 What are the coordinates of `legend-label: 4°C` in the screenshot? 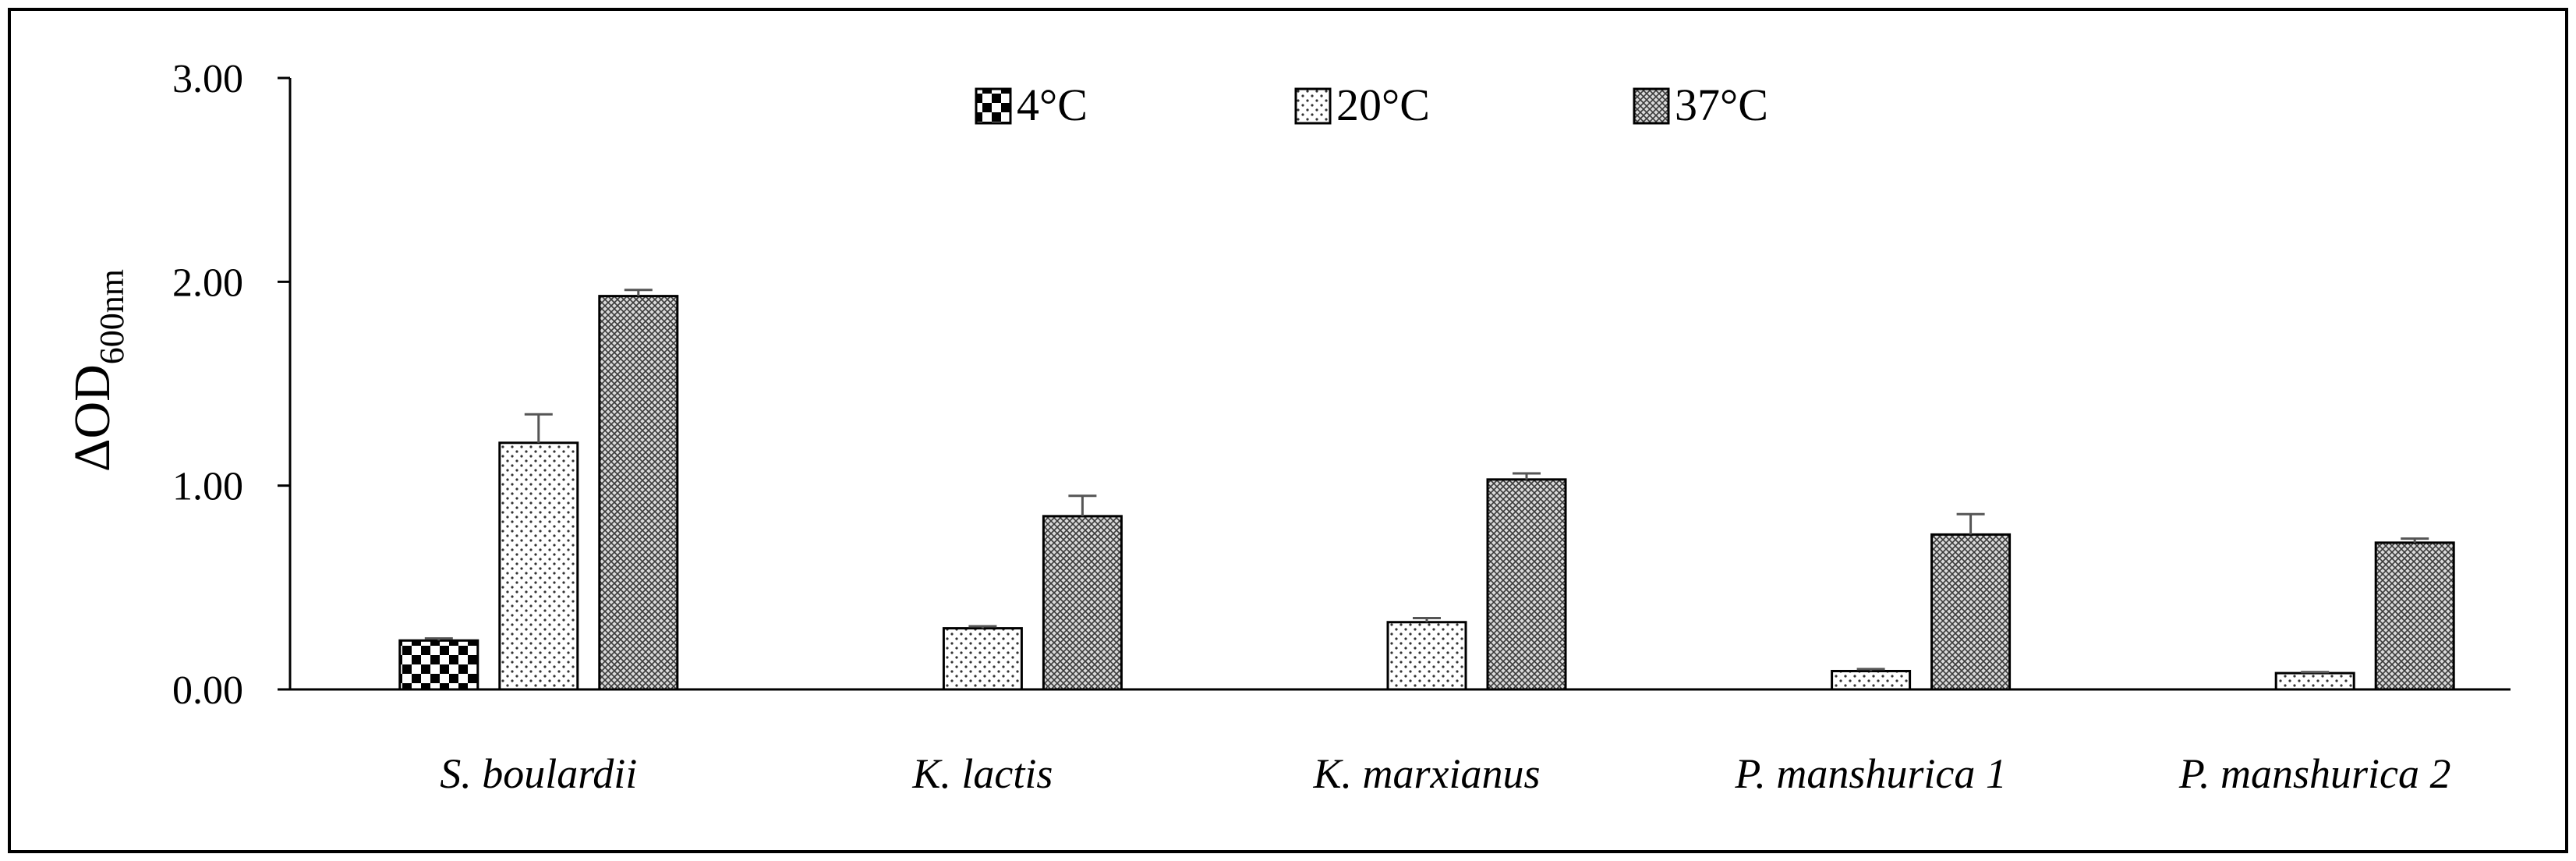 It's located at (1052, 105).